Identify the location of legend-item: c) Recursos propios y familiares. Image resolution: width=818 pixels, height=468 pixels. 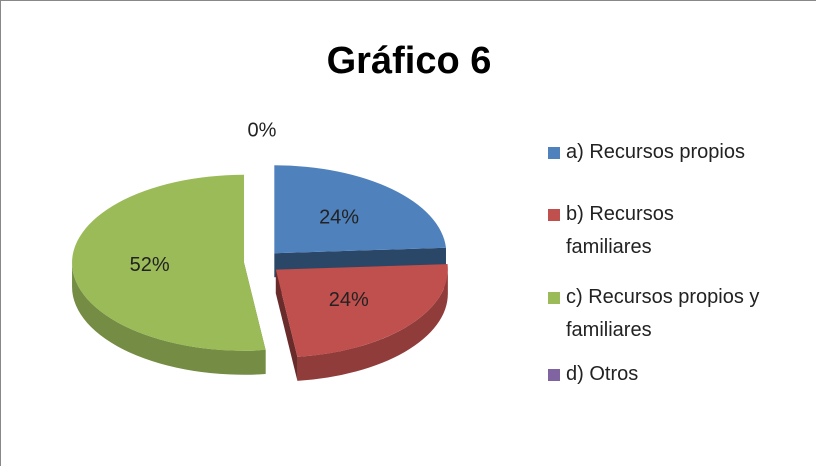
(677, 314).